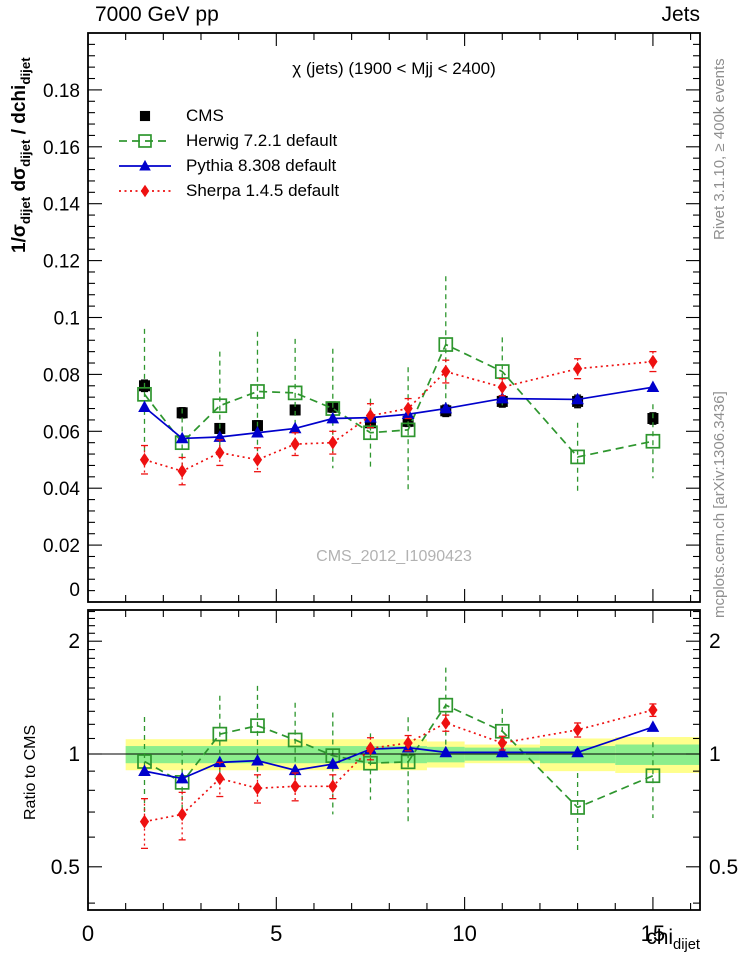 This screenshot has height=972, width=746. I want to click on y-axis-title-ratio: Ratio to CMS, so click(30, 772).